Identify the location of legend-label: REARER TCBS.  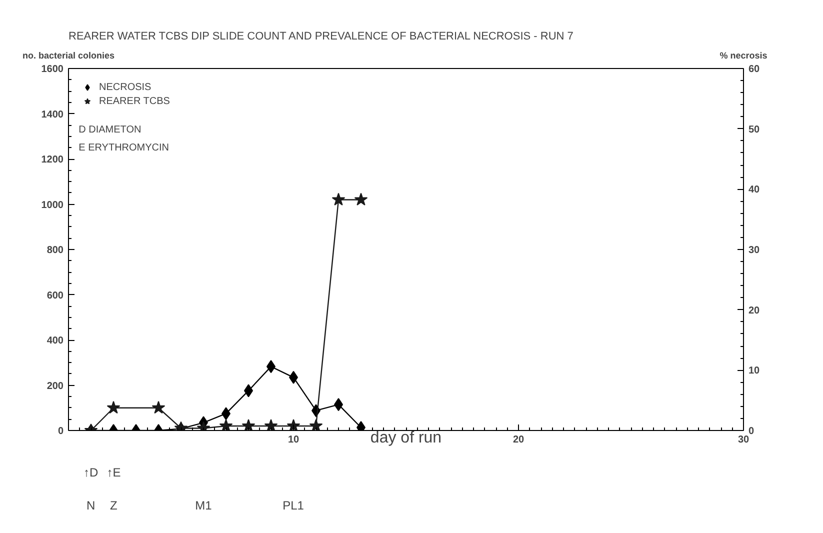
(134, 101).